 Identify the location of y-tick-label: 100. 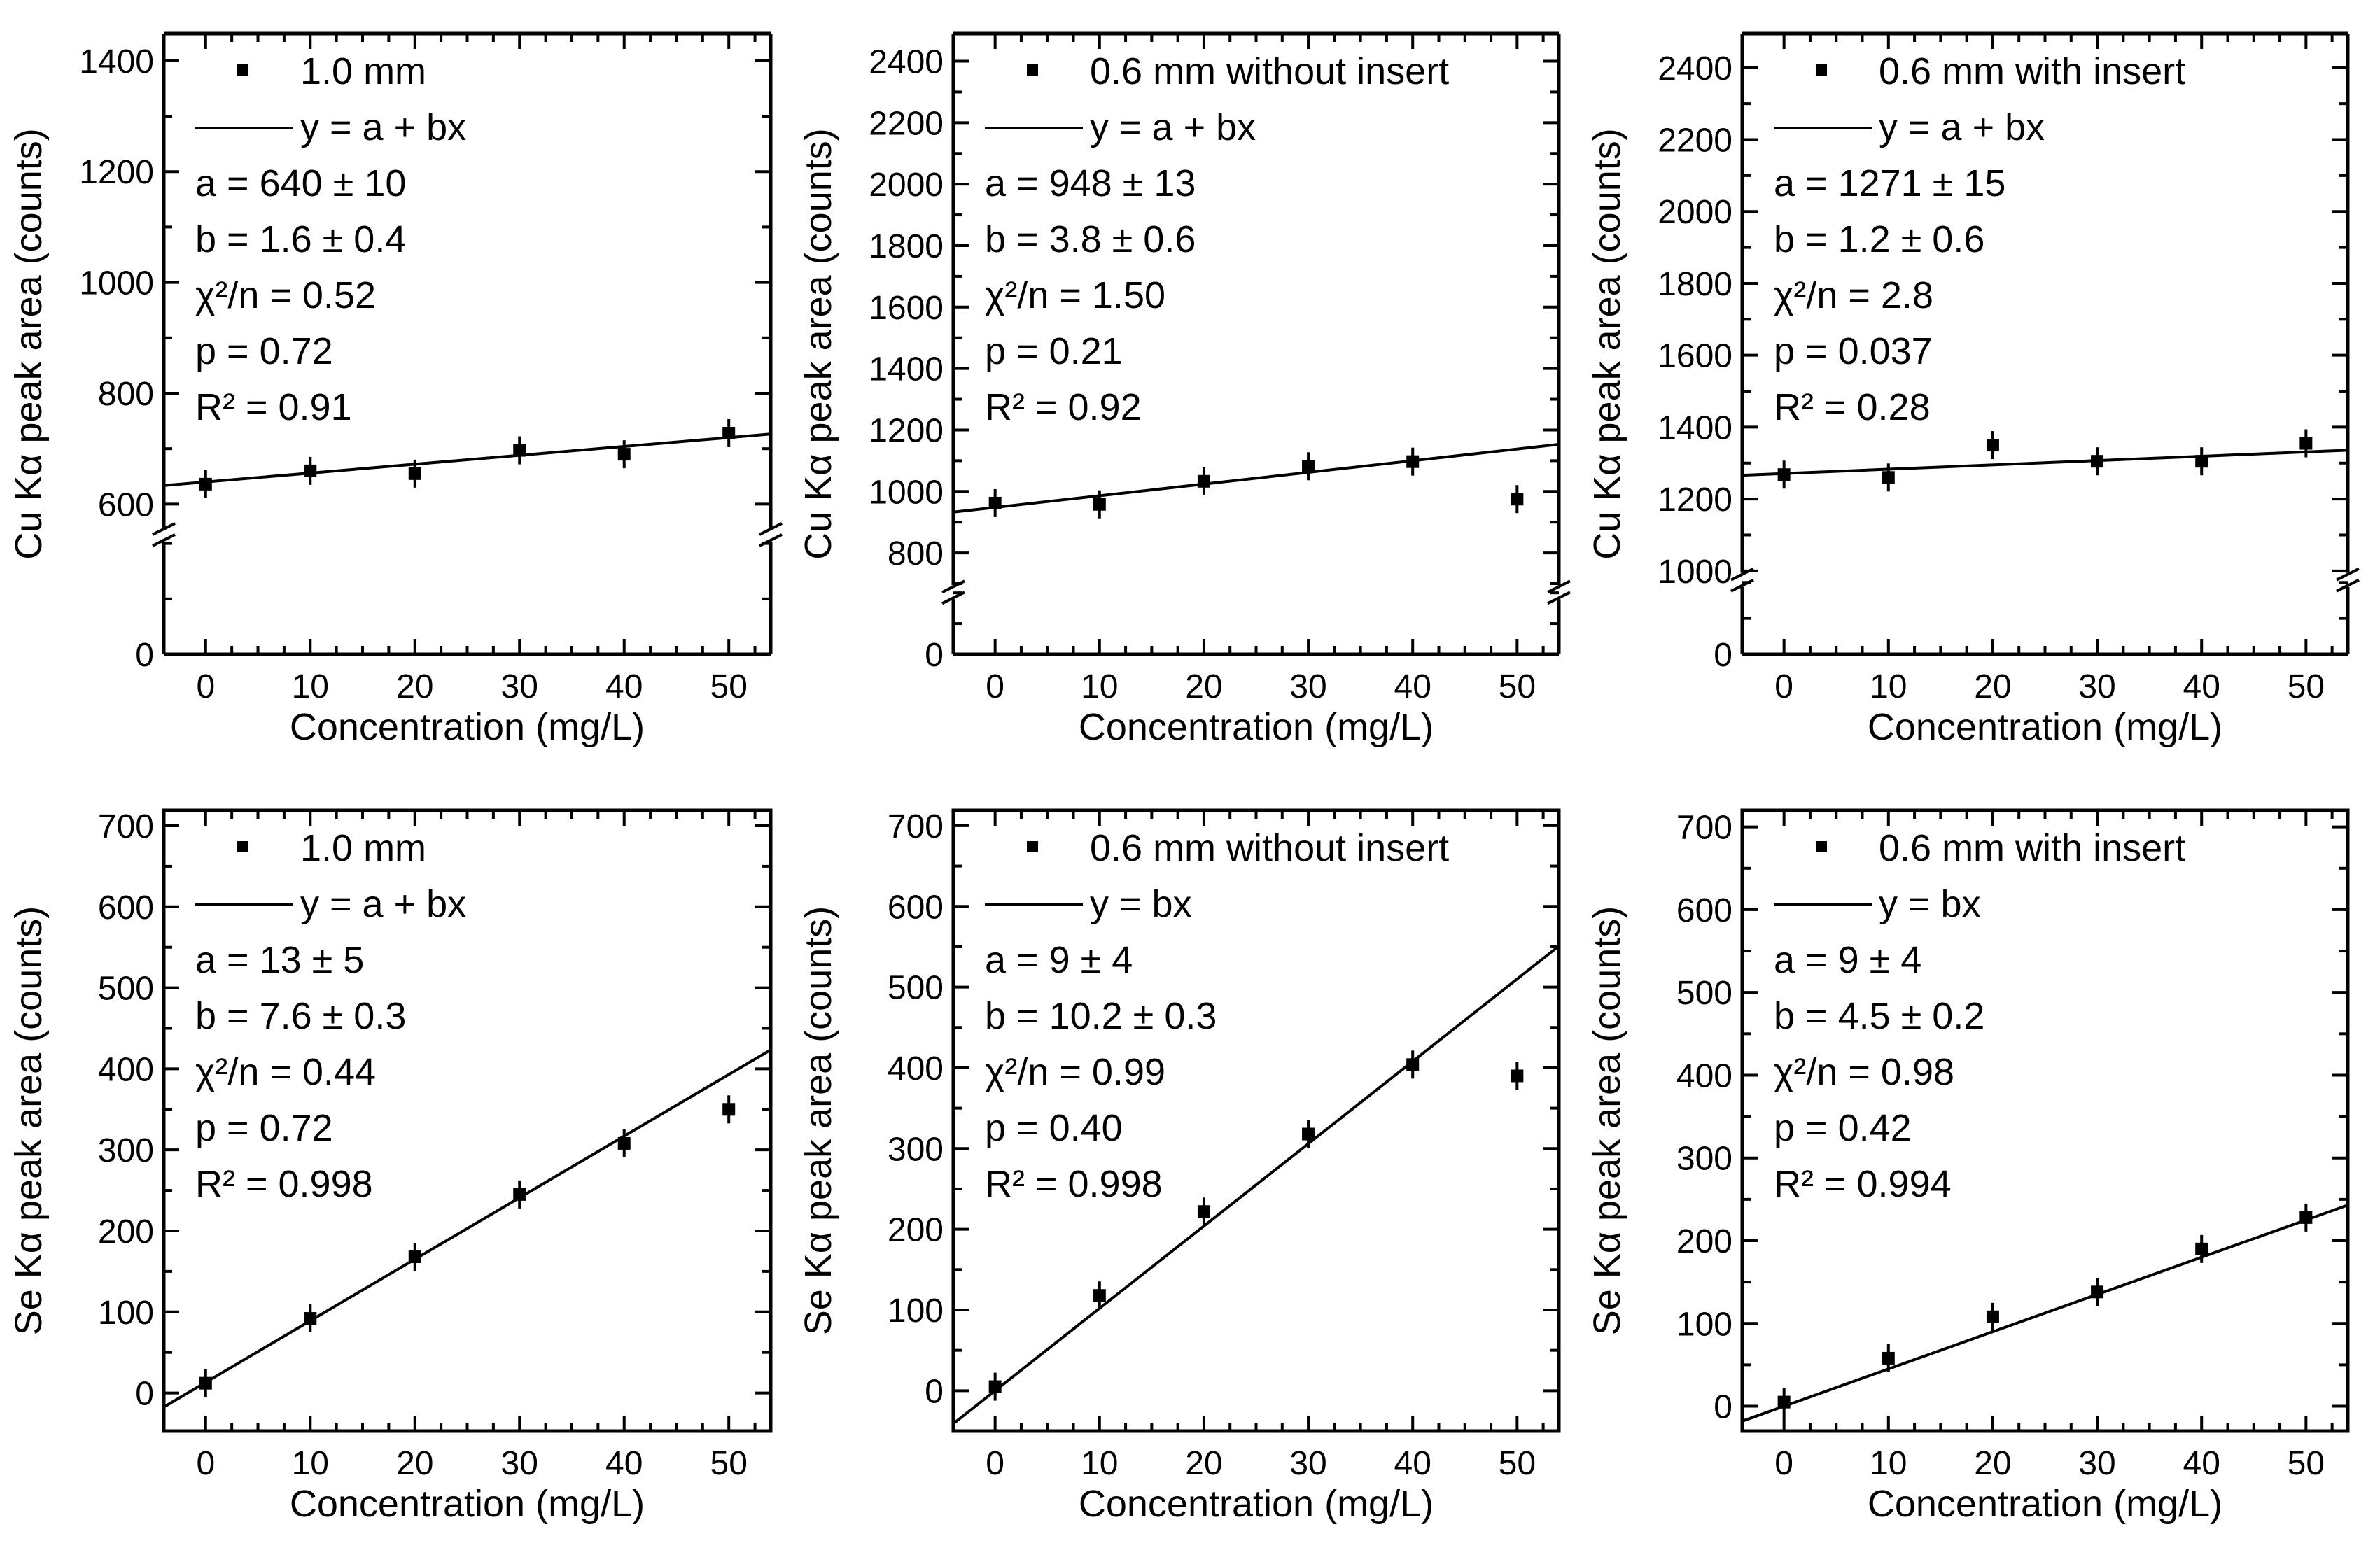
(916, 1311).